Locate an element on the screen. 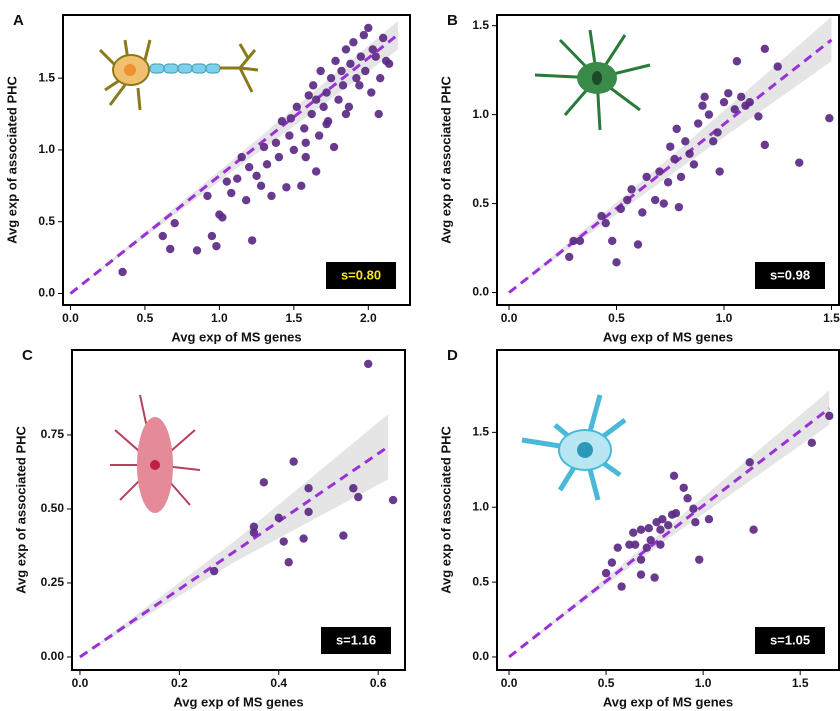 This screenshot has width=840, height=711. y-tick-label: 0.75 is located at coordinates (53, 434).